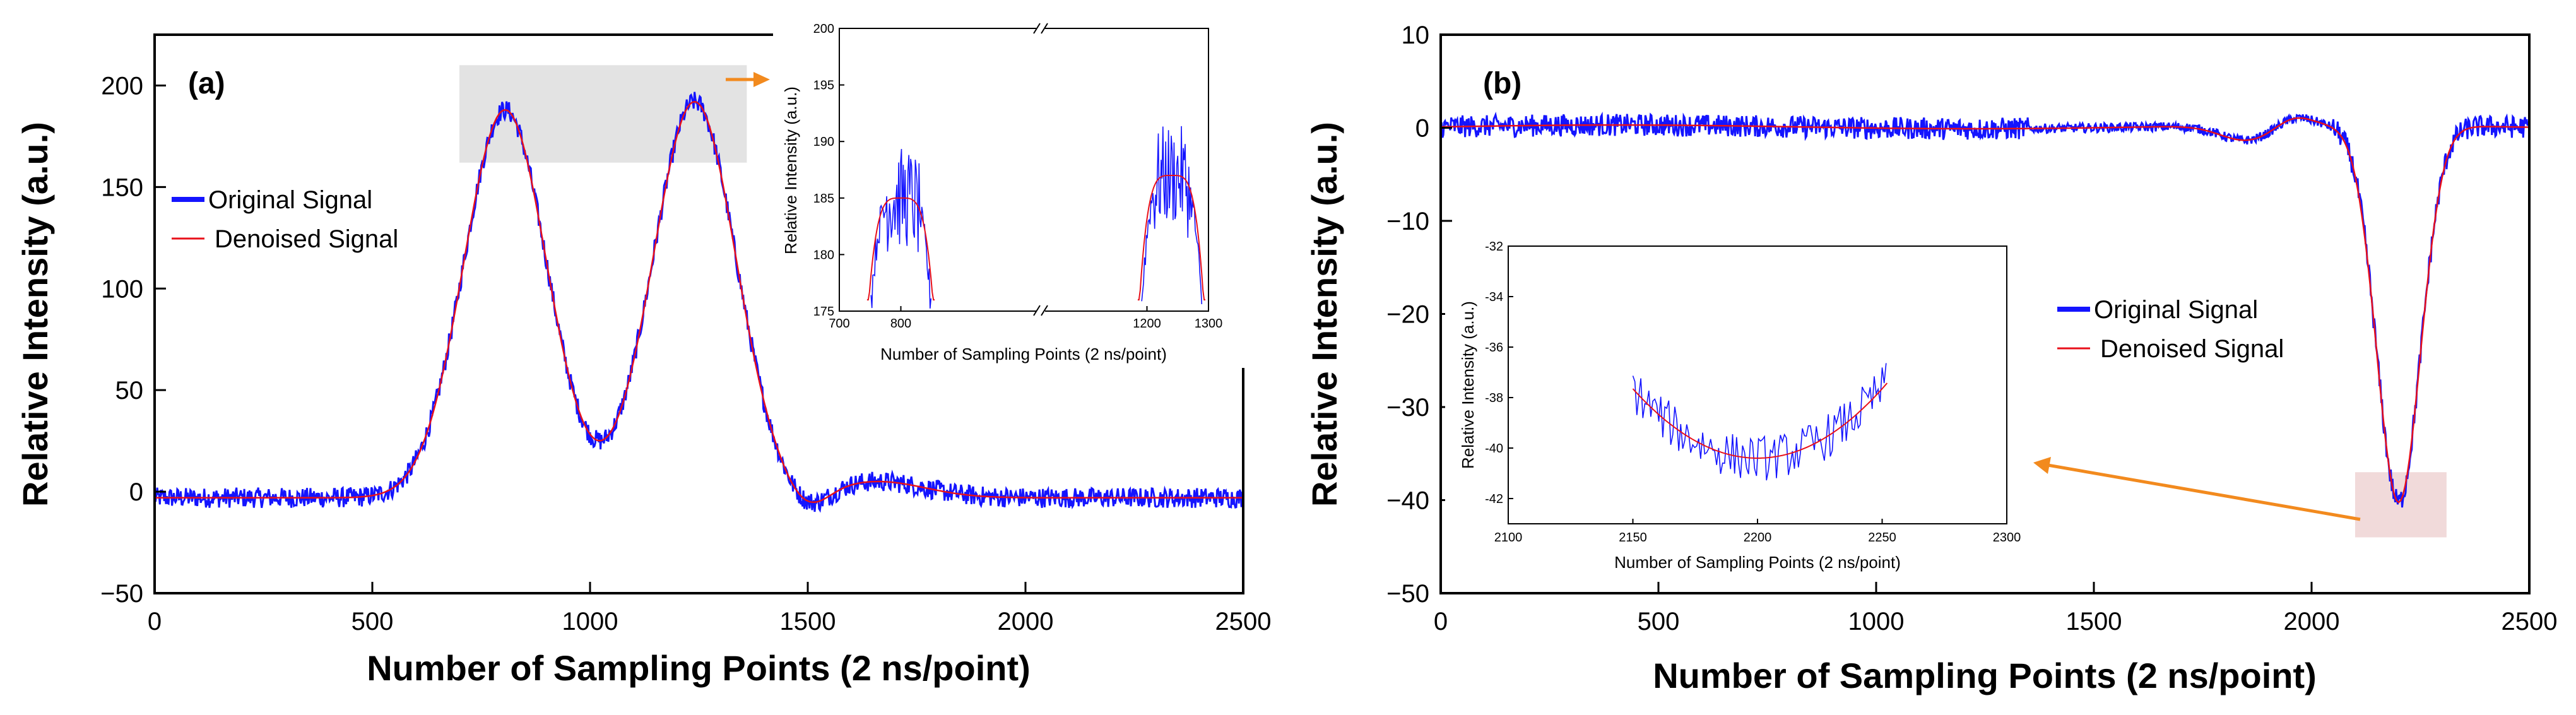  What do you see at coordinates (285, 219) in the screenshot?
I see `panel-a-legend: Original Signal Denoised Signal` at bounding box center [285, 219].